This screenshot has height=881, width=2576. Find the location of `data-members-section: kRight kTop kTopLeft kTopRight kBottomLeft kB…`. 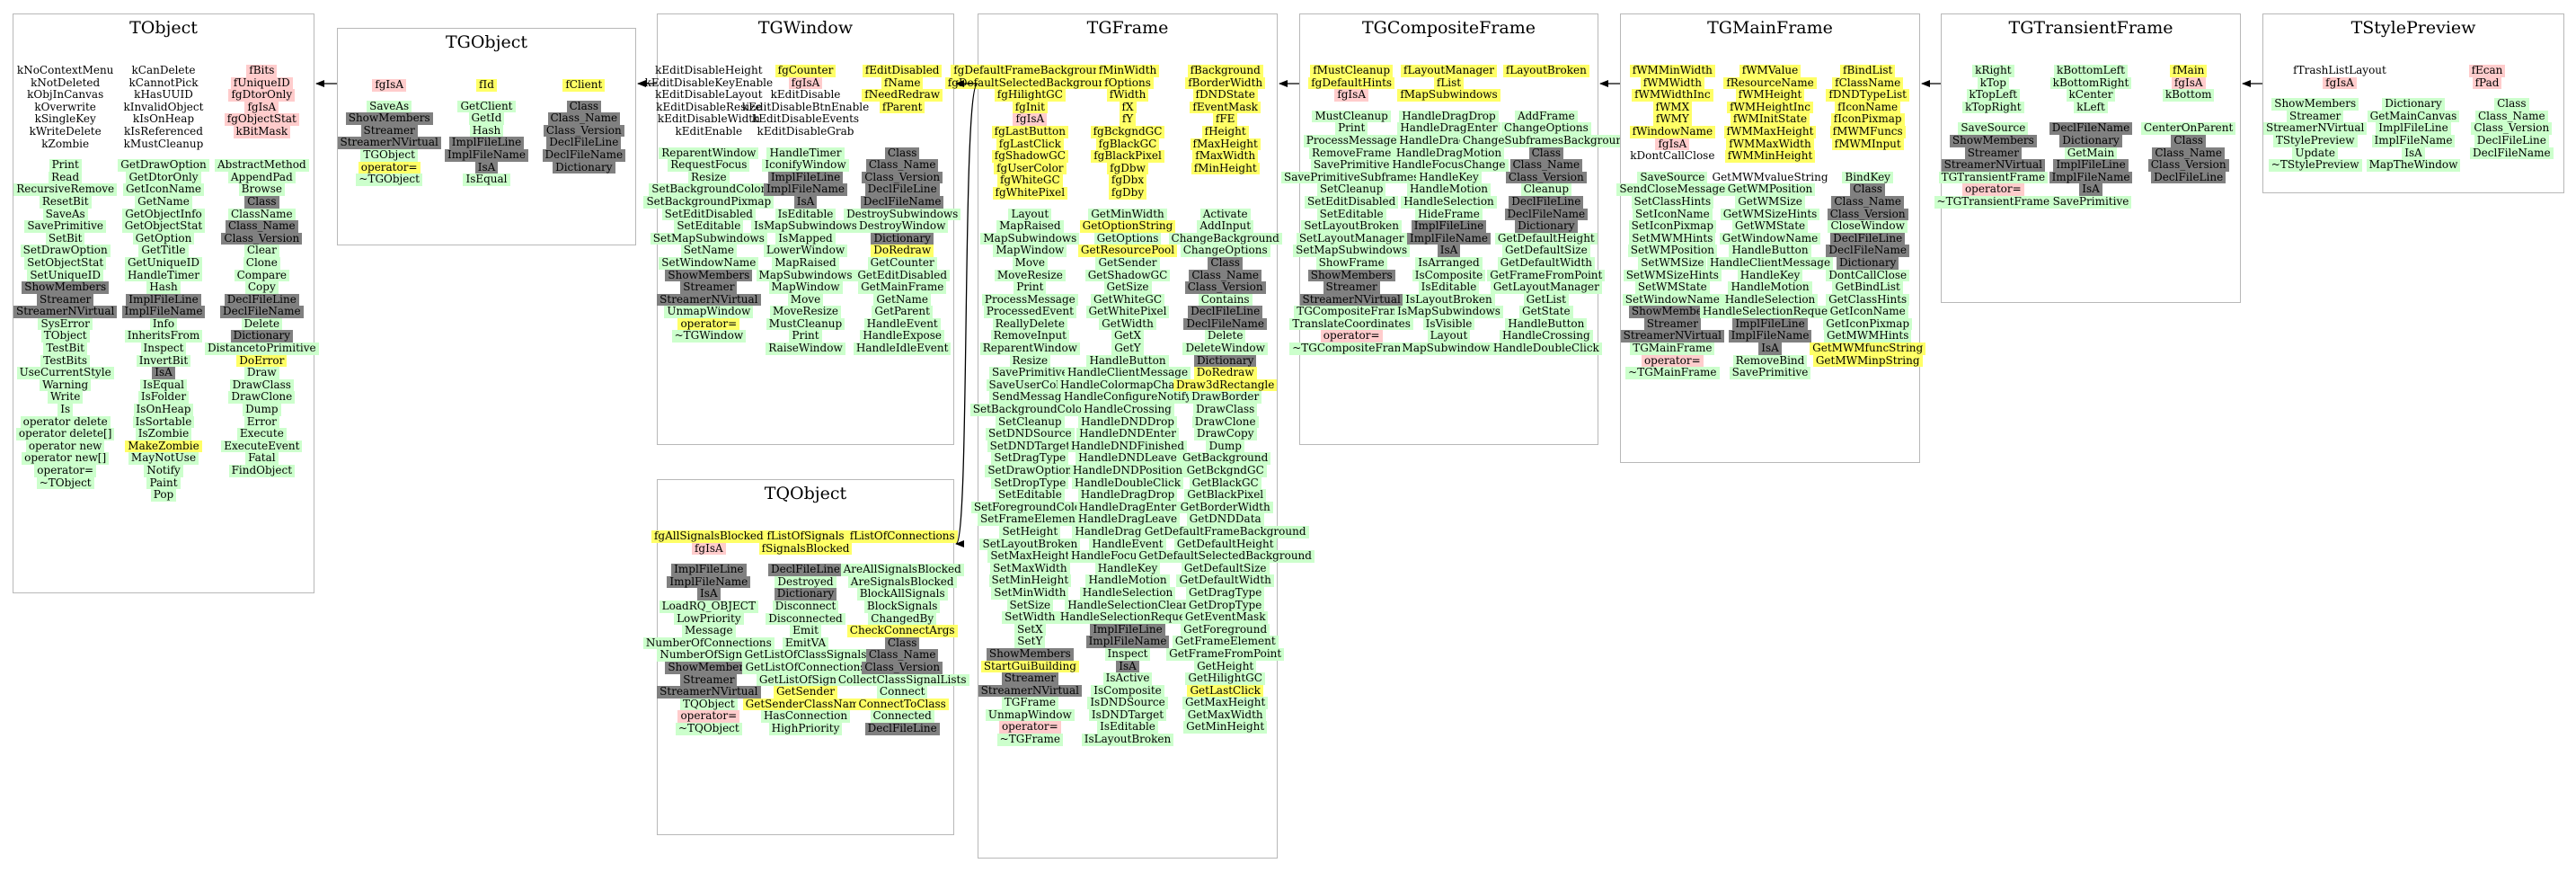

data-members-section: kRight kTop kTopLeft kTopRight kBottomLeft kB… is located at coordinates (2091, 89).